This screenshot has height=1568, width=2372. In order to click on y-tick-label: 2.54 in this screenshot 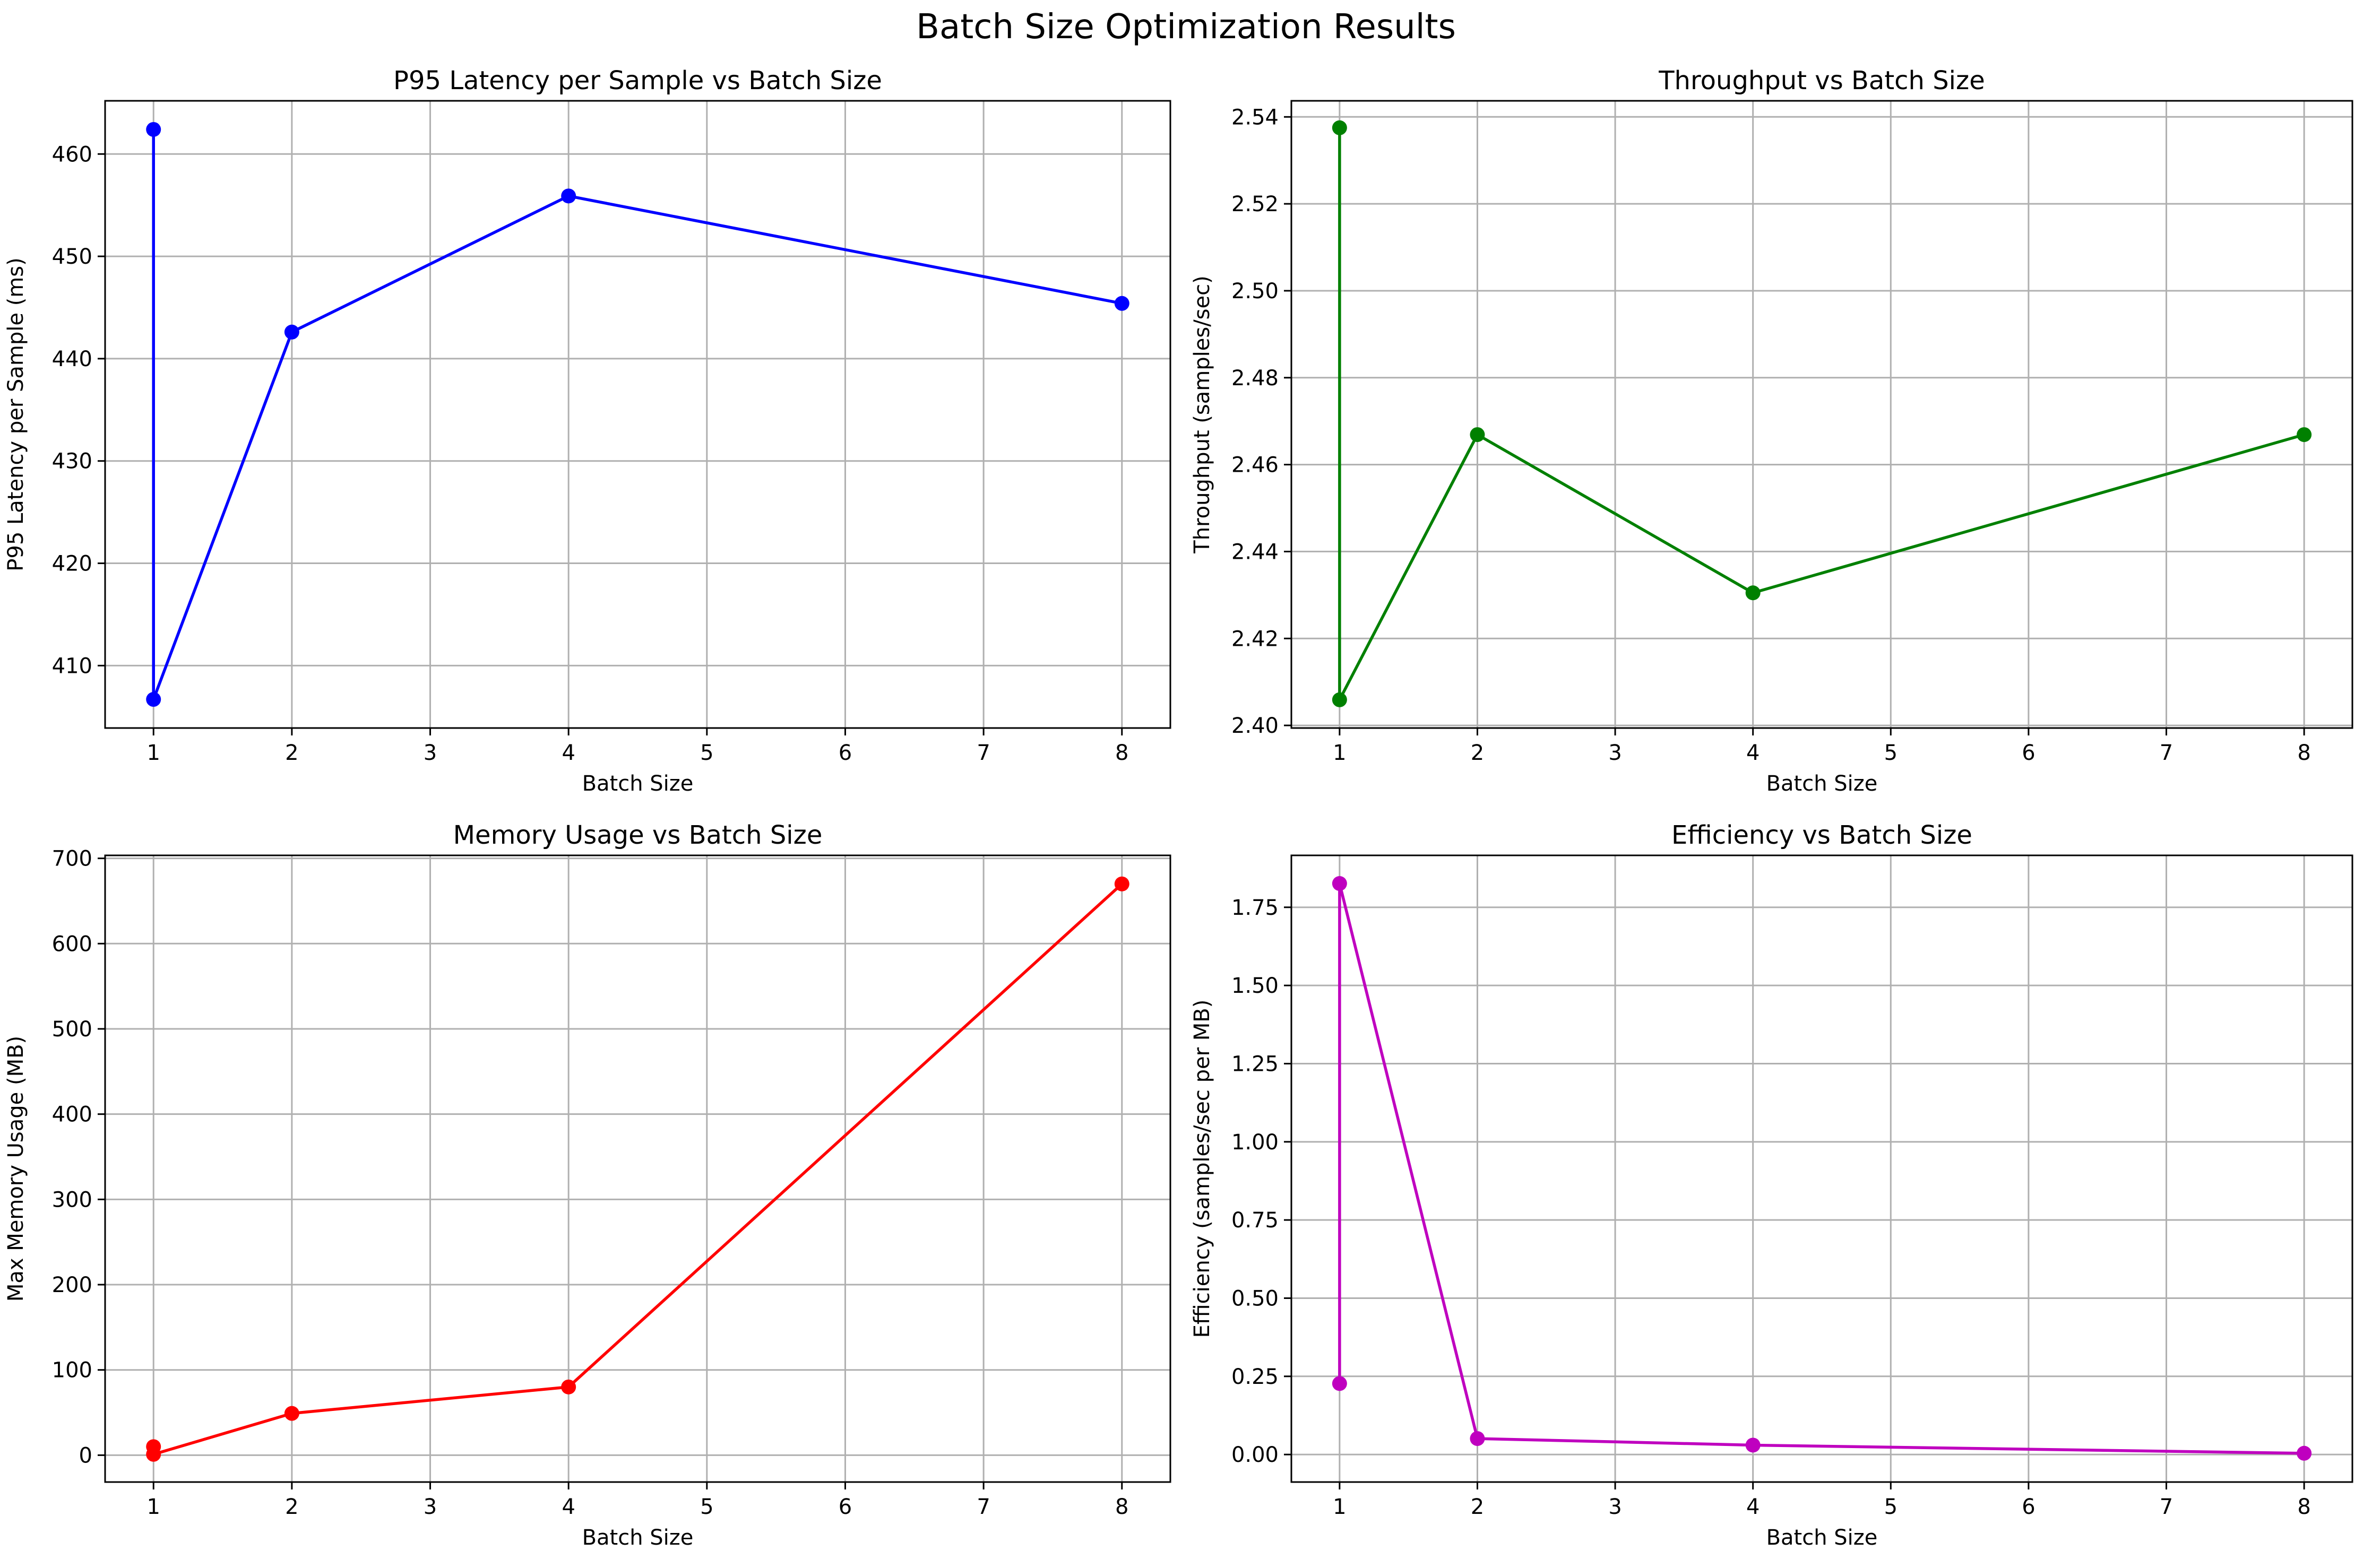, I will do `click(1255, 117)`.